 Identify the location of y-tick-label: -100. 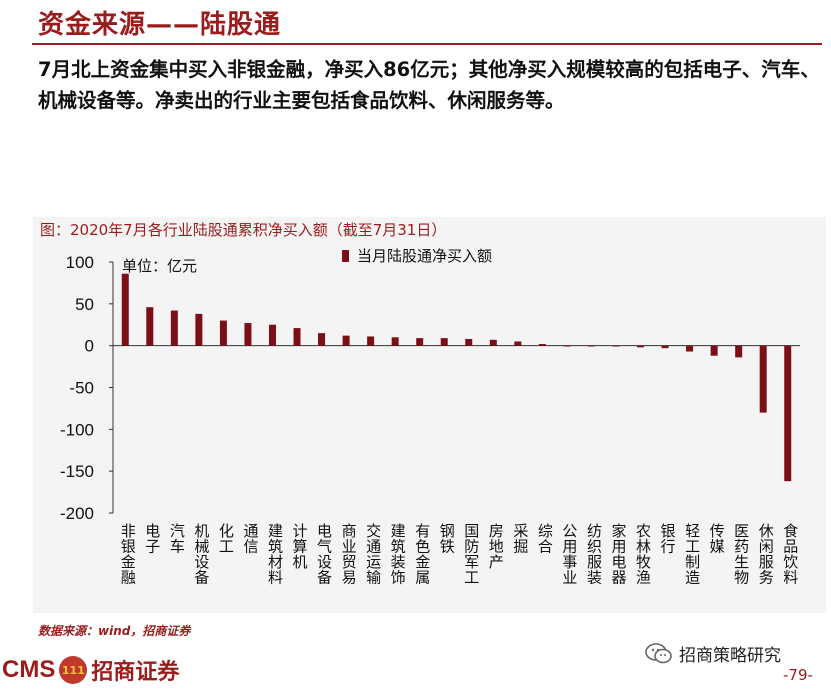
(77, 429).